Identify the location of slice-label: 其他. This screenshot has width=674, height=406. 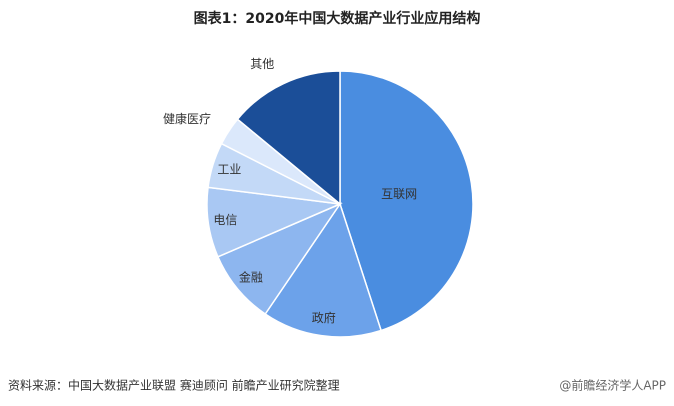
(262, 64).